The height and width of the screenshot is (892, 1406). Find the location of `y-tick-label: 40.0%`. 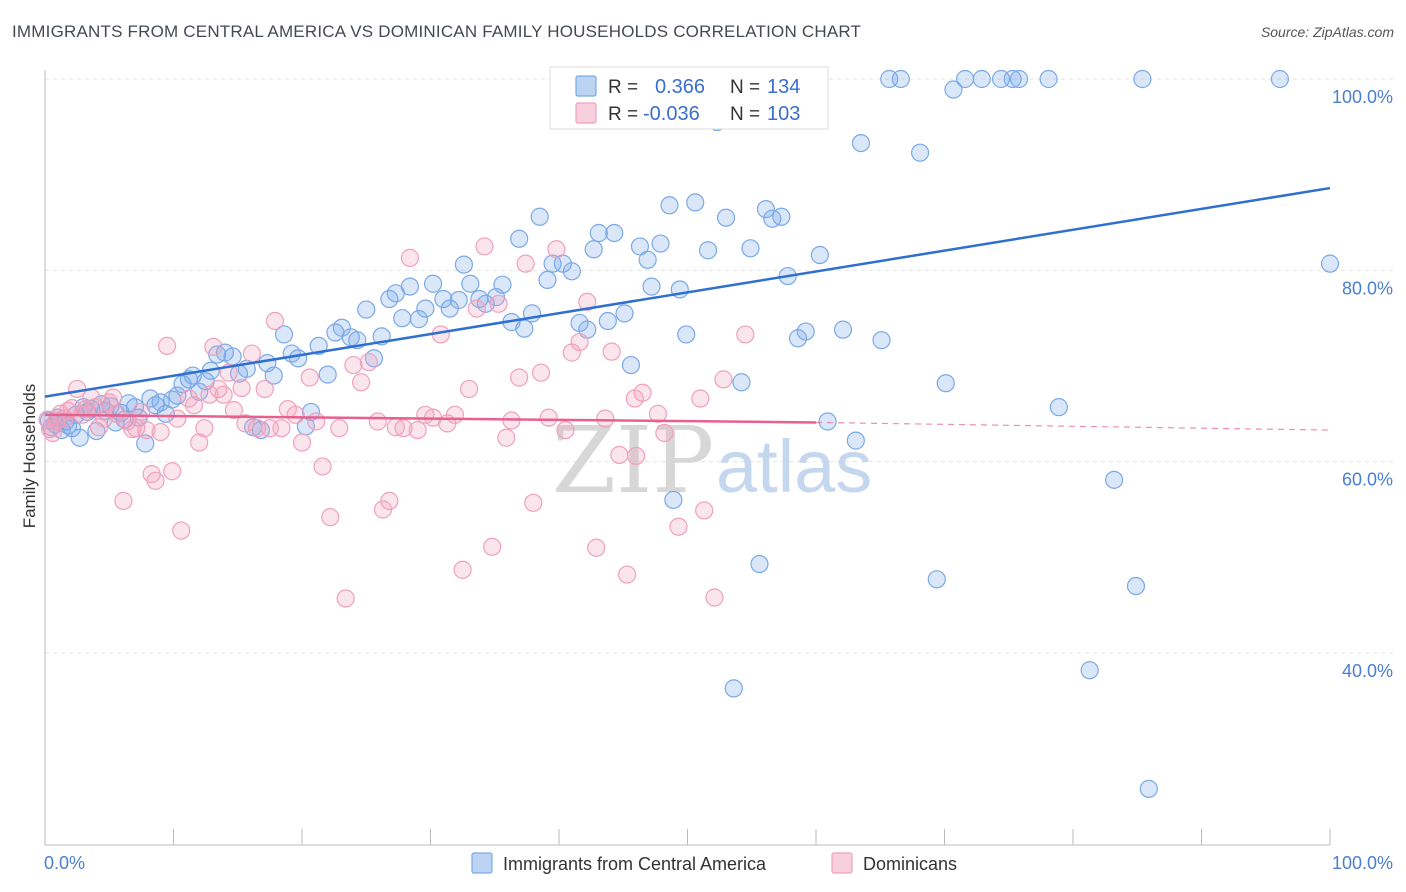

y-tick-label: 40.0% is located at coordinates (1367, 671).